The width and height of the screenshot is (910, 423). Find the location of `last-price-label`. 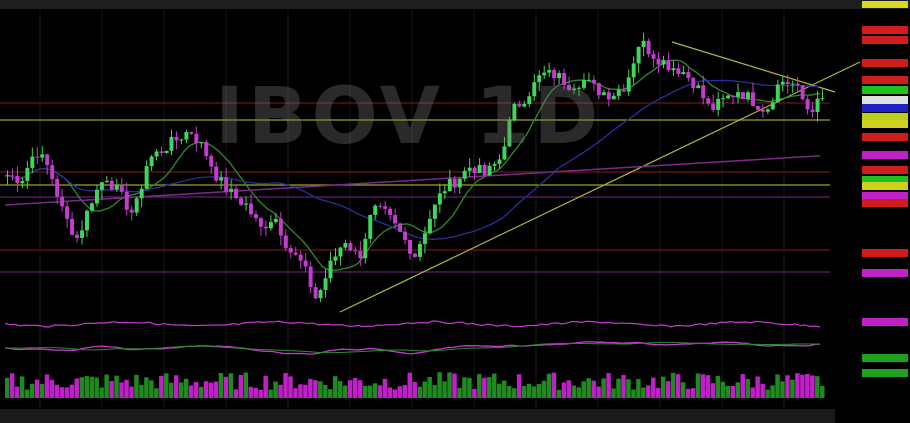

last-price-label is located at coordinates (885, 4).